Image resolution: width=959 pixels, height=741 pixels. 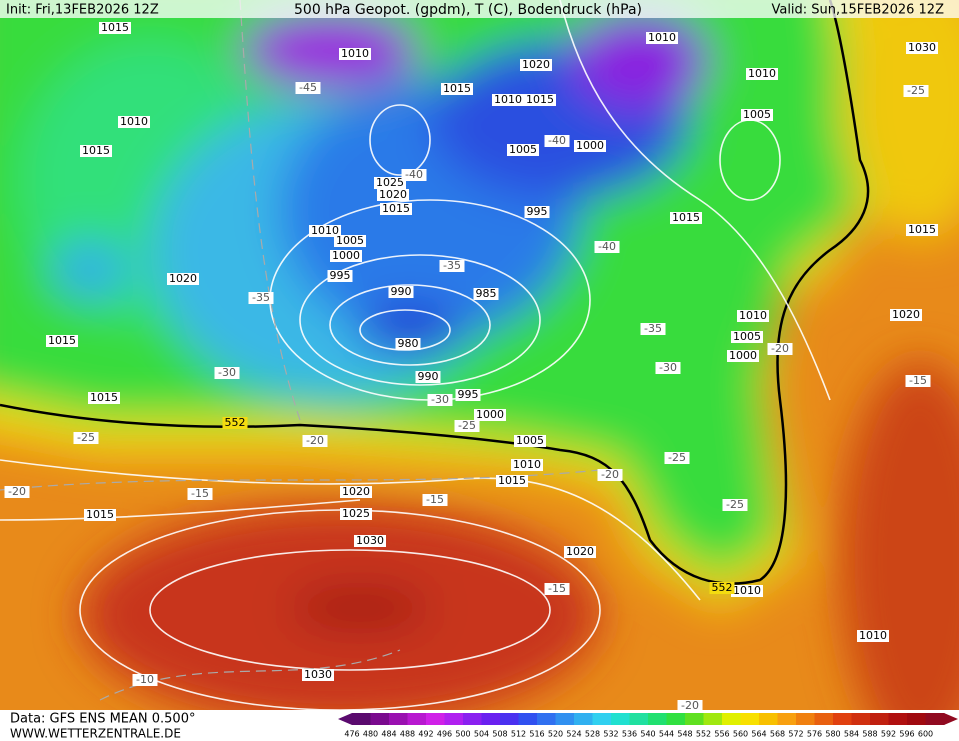 I want to click on geopotential-label: 552, so click(x=722, y=587).